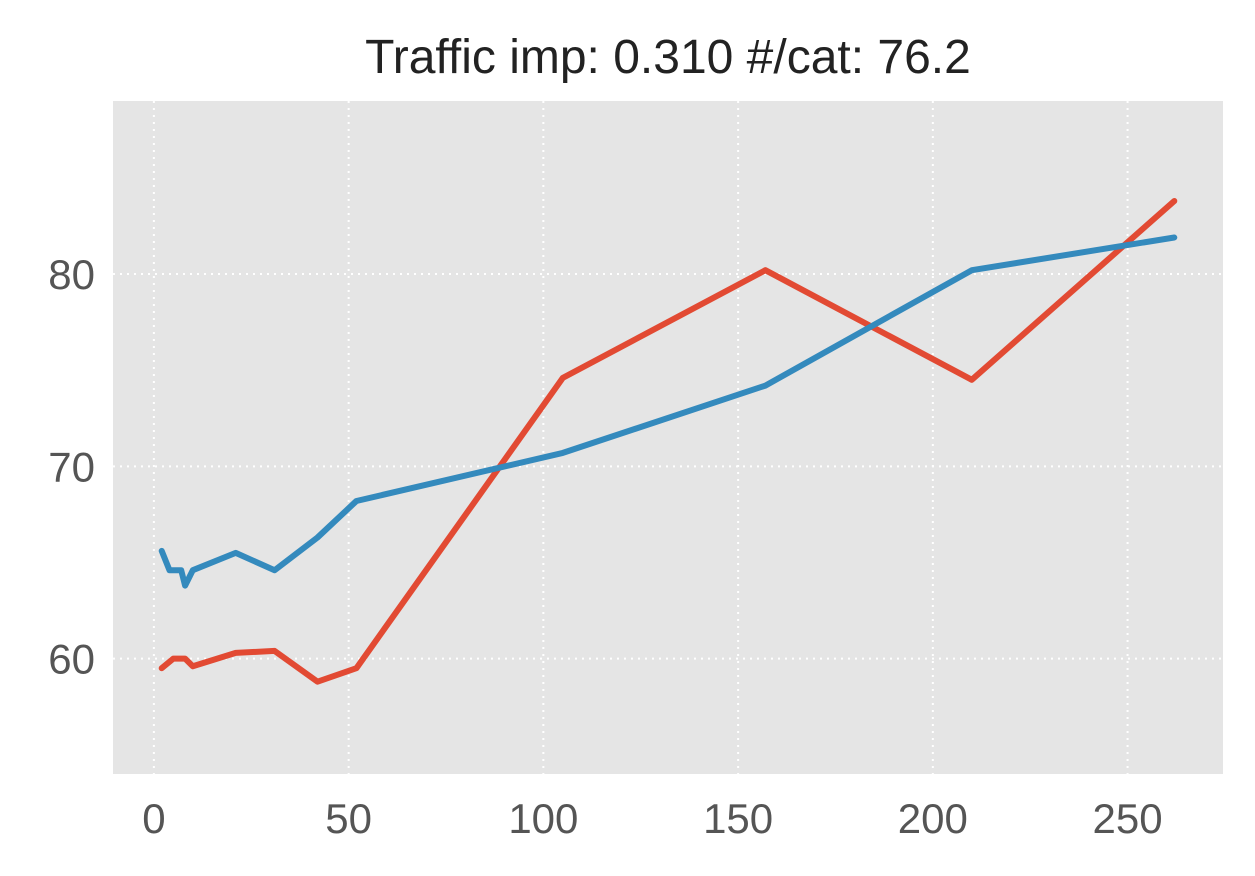 Image resolution: width=1255 pixels, height=876 pixels. Describe the element at coordinates (348, 818) in the screenshot. I see `x-tick-label: 50` at that location.